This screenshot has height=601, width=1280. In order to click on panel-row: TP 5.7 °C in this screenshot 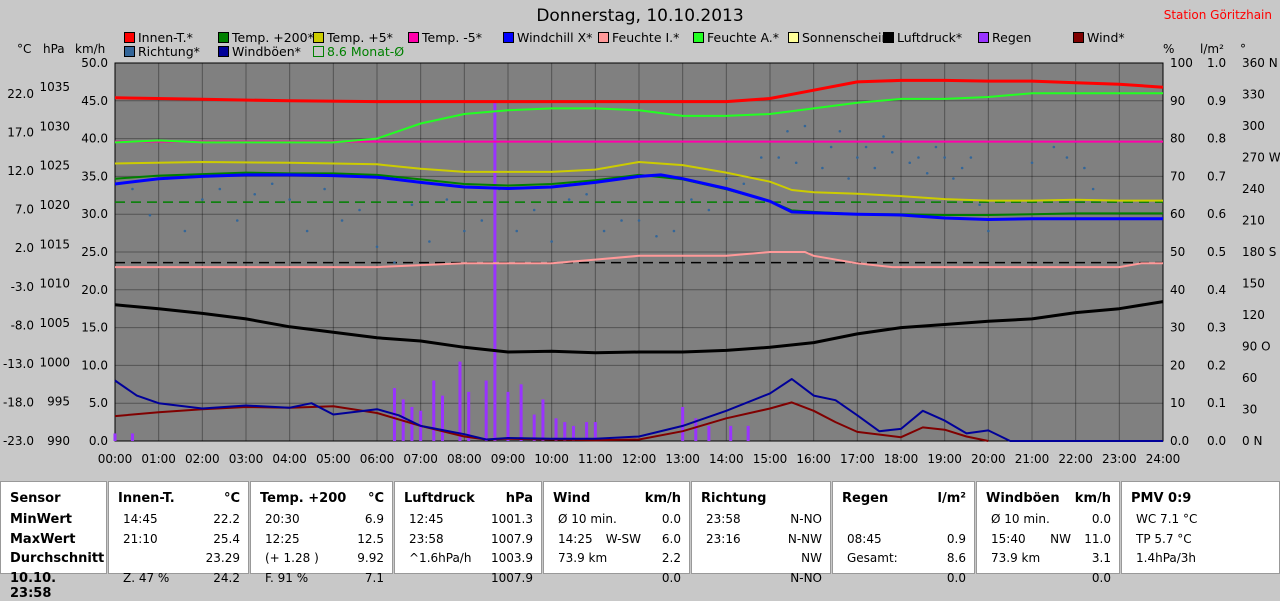, I will do `click(1203, 541)`.